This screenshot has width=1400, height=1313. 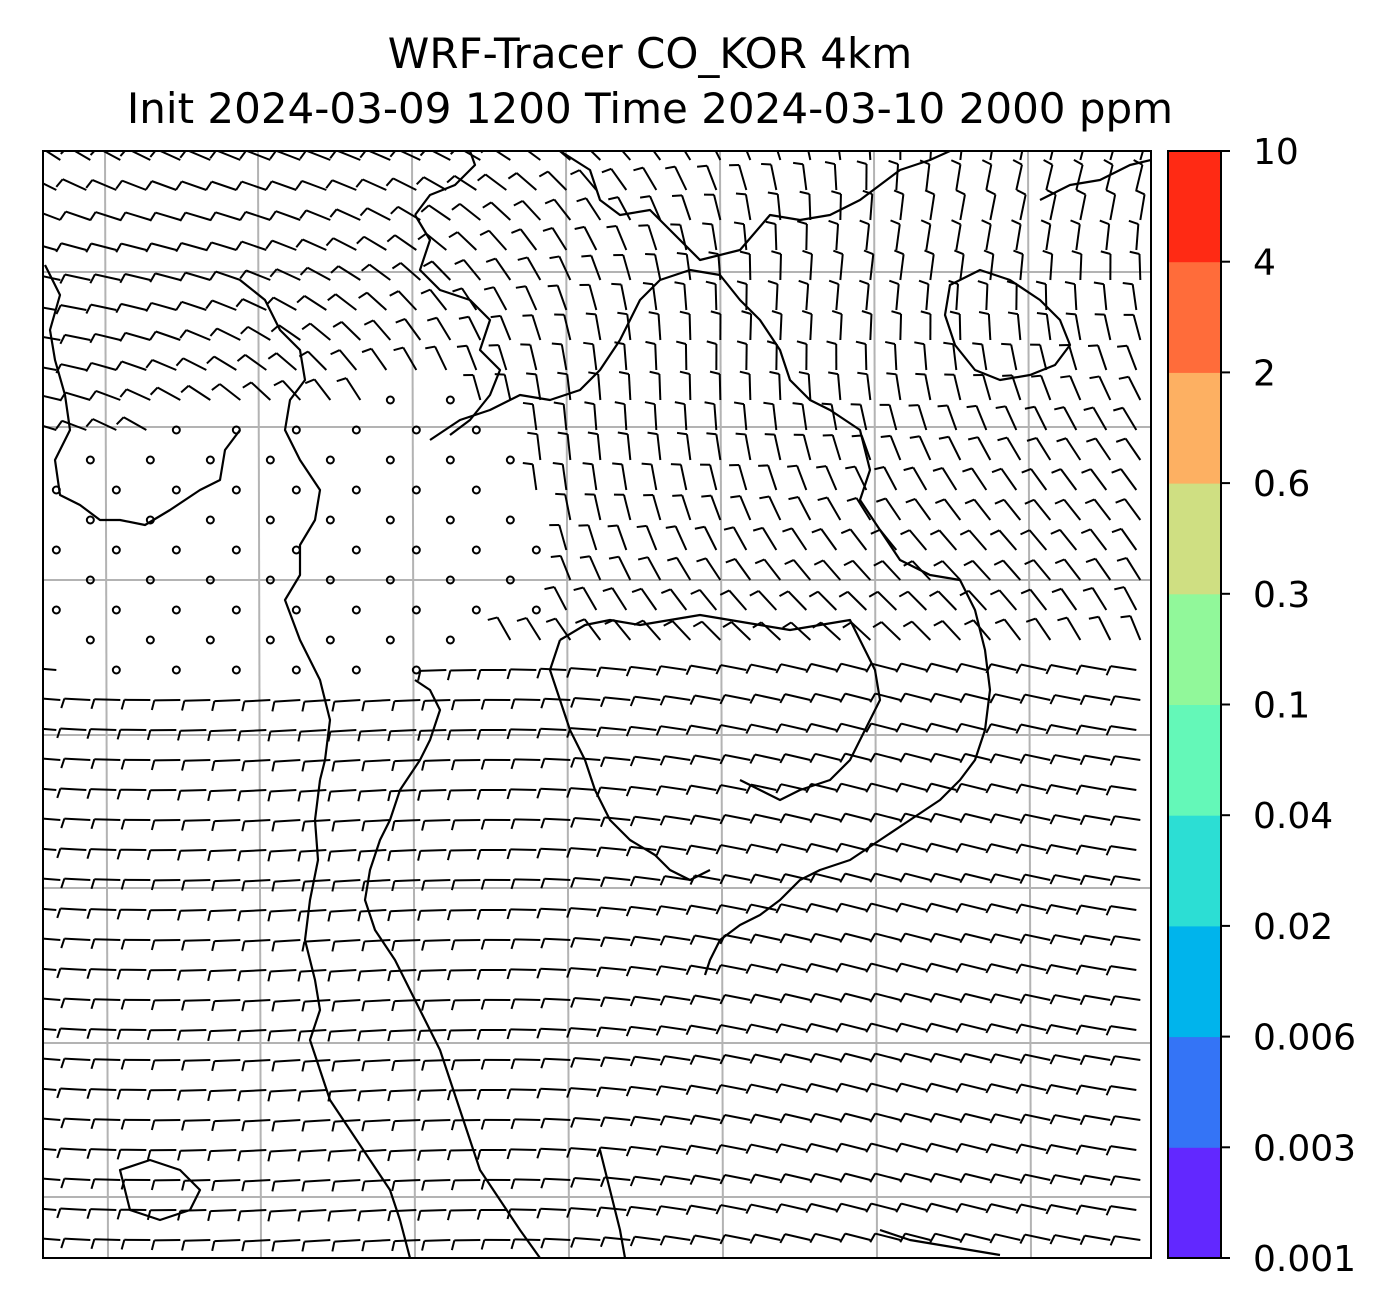 What do you see at coordinates (840, 428) in the screenshot?
I see `coastline` at bounding box center [840, 428].